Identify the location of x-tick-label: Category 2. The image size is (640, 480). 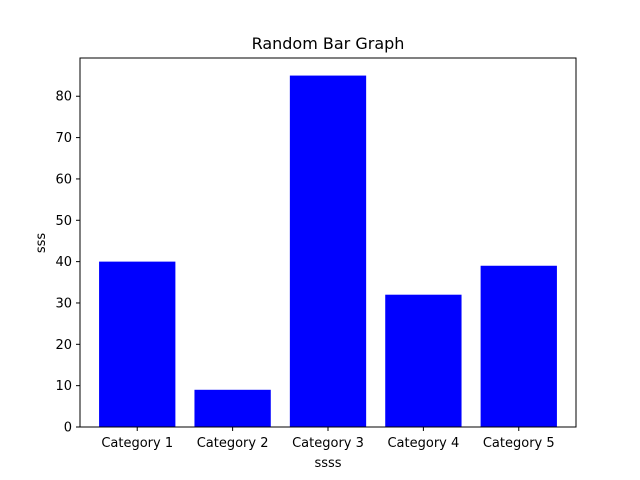
(233, 443).